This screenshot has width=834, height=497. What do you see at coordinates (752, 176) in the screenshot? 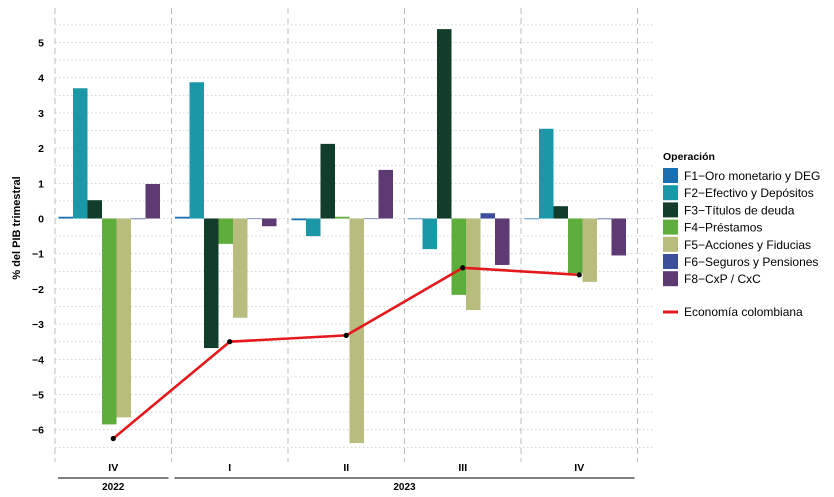
I see `legend-label: F1−Oro monetario y DEG` at bounding box center [752, 176].